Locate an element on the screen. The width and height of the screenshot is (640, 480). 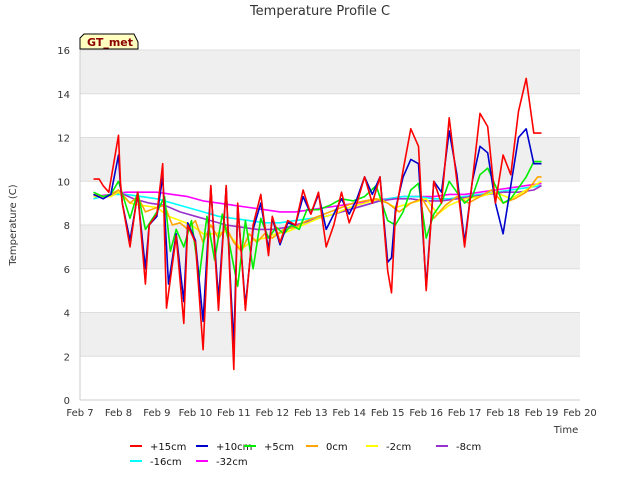
legend-label: 0cm is located at coordinates (337, 447).